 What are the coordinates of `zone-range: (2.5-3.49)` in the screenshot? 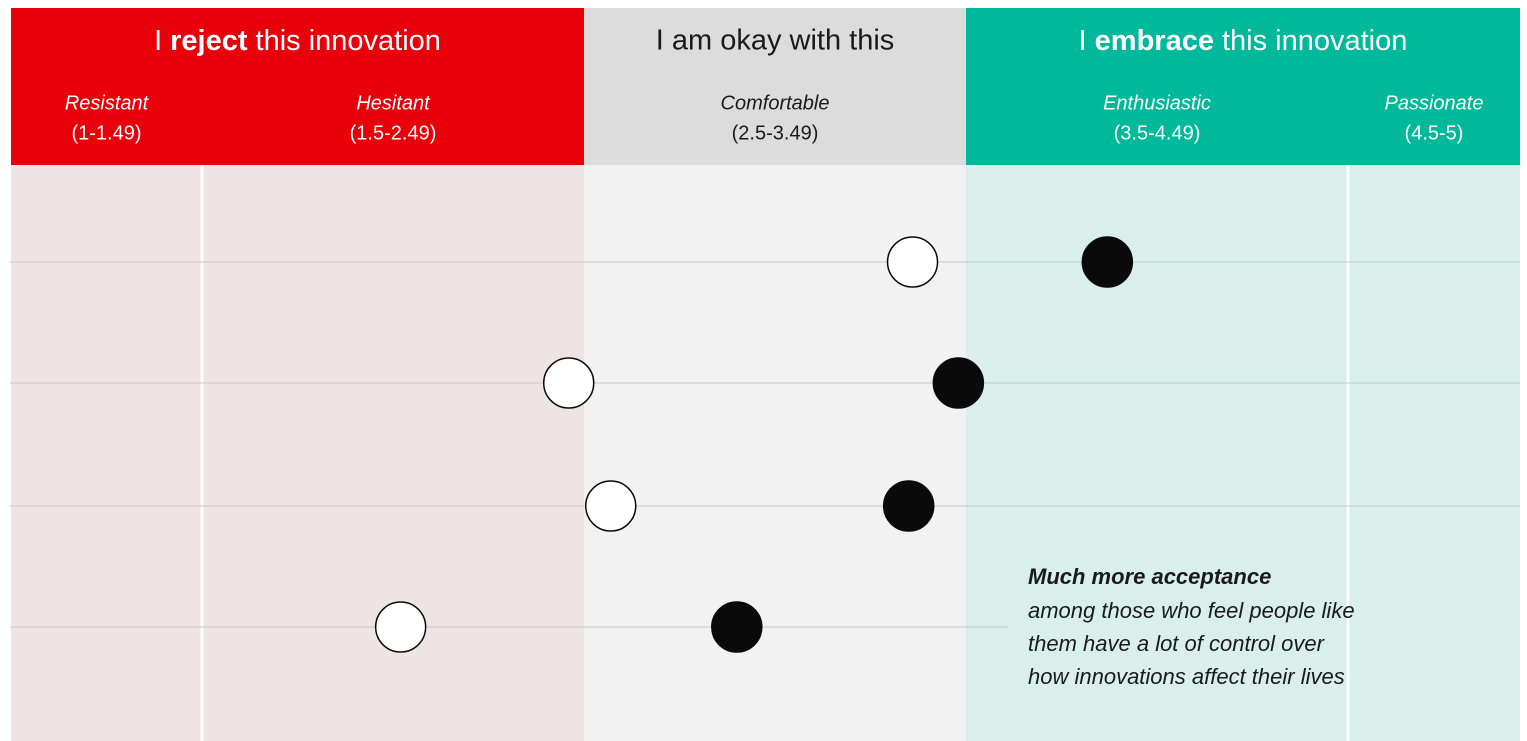 It's located at (775, 133).